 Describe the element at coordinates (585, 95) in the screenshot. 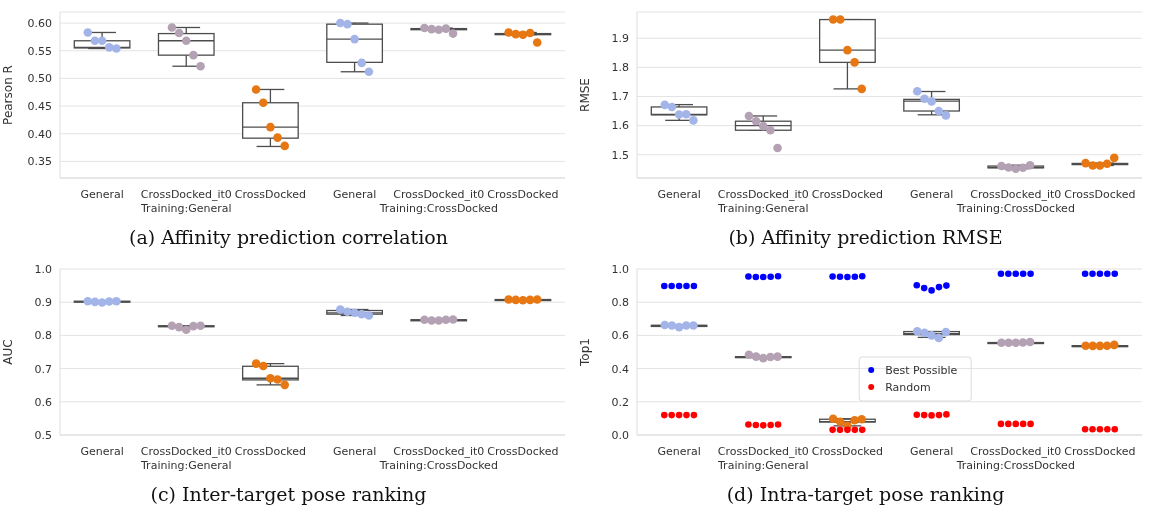

I see `y-axis-title: RMSE` at that location.